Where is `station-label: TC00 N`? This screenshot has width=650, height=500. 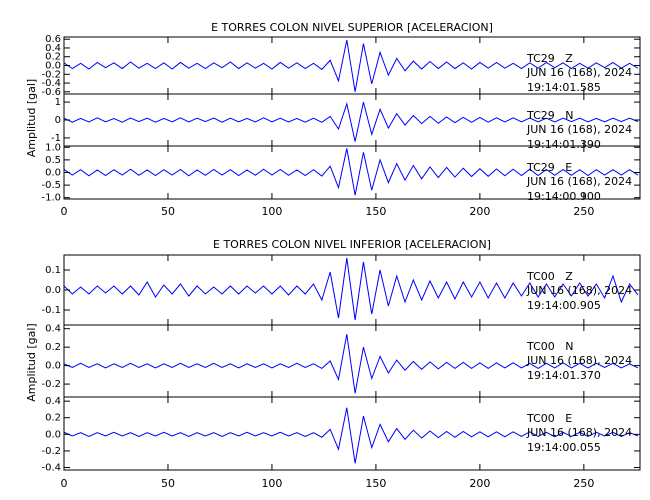
station-label: TC00 N is located at coordinates (549, 346).